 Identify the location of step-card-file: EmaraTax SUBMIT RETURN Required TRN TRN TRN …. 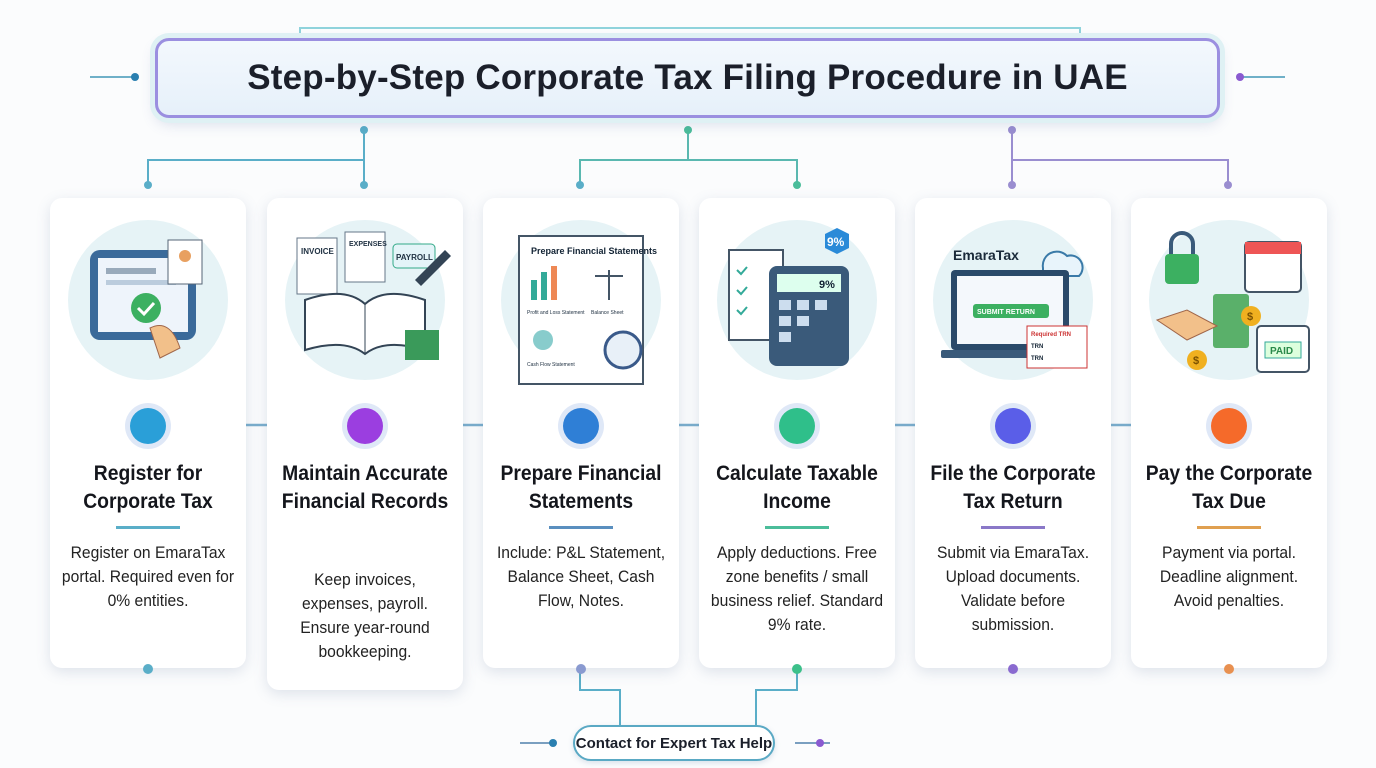
(1013, 436).